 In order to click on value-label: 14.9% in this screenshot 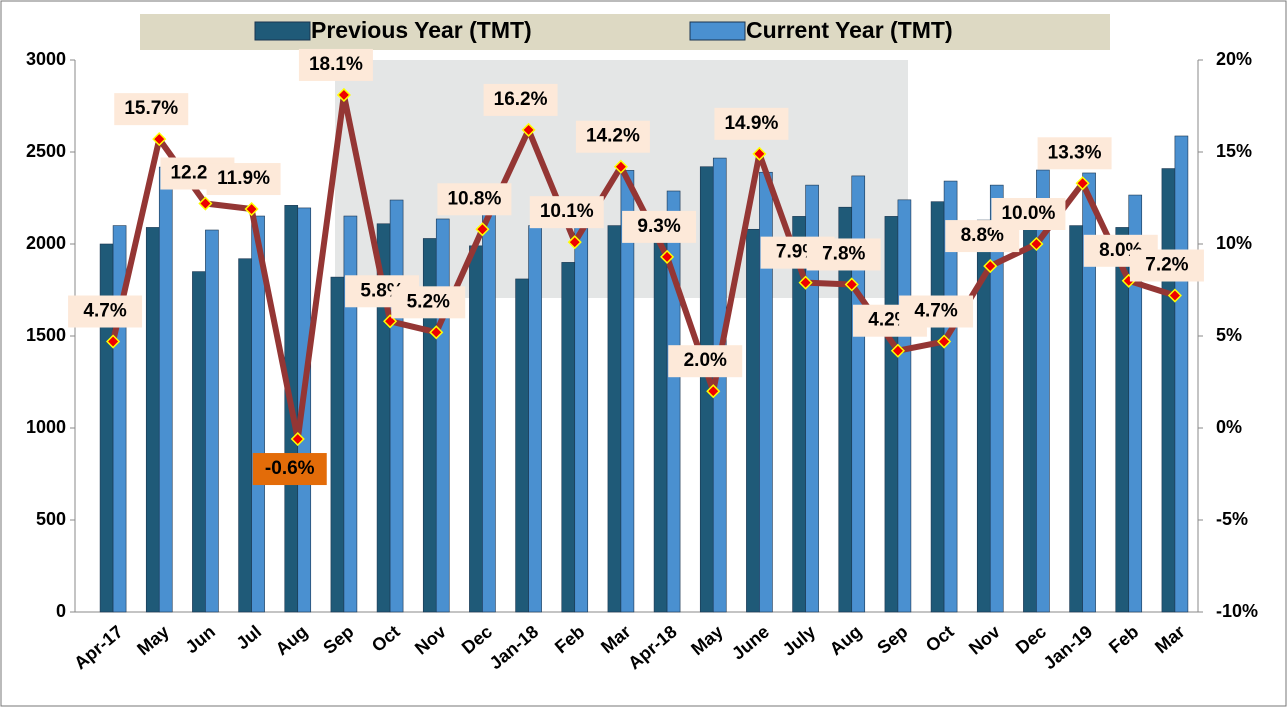, I will do `click(751, 123)`.